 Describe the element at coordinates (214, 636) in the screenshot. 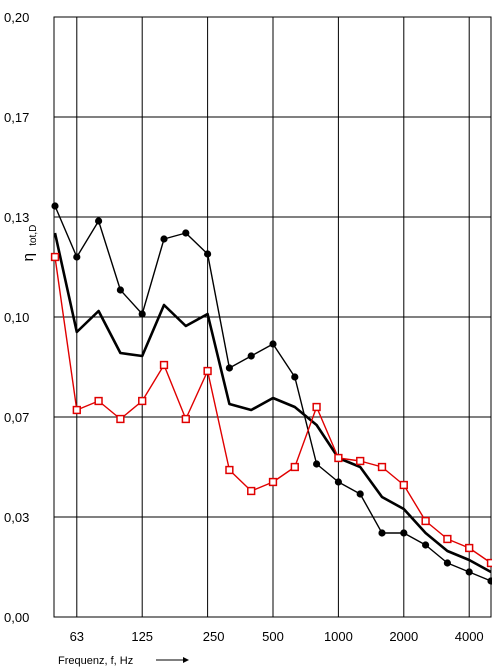

I see `x-tick-label: 250` at that location.